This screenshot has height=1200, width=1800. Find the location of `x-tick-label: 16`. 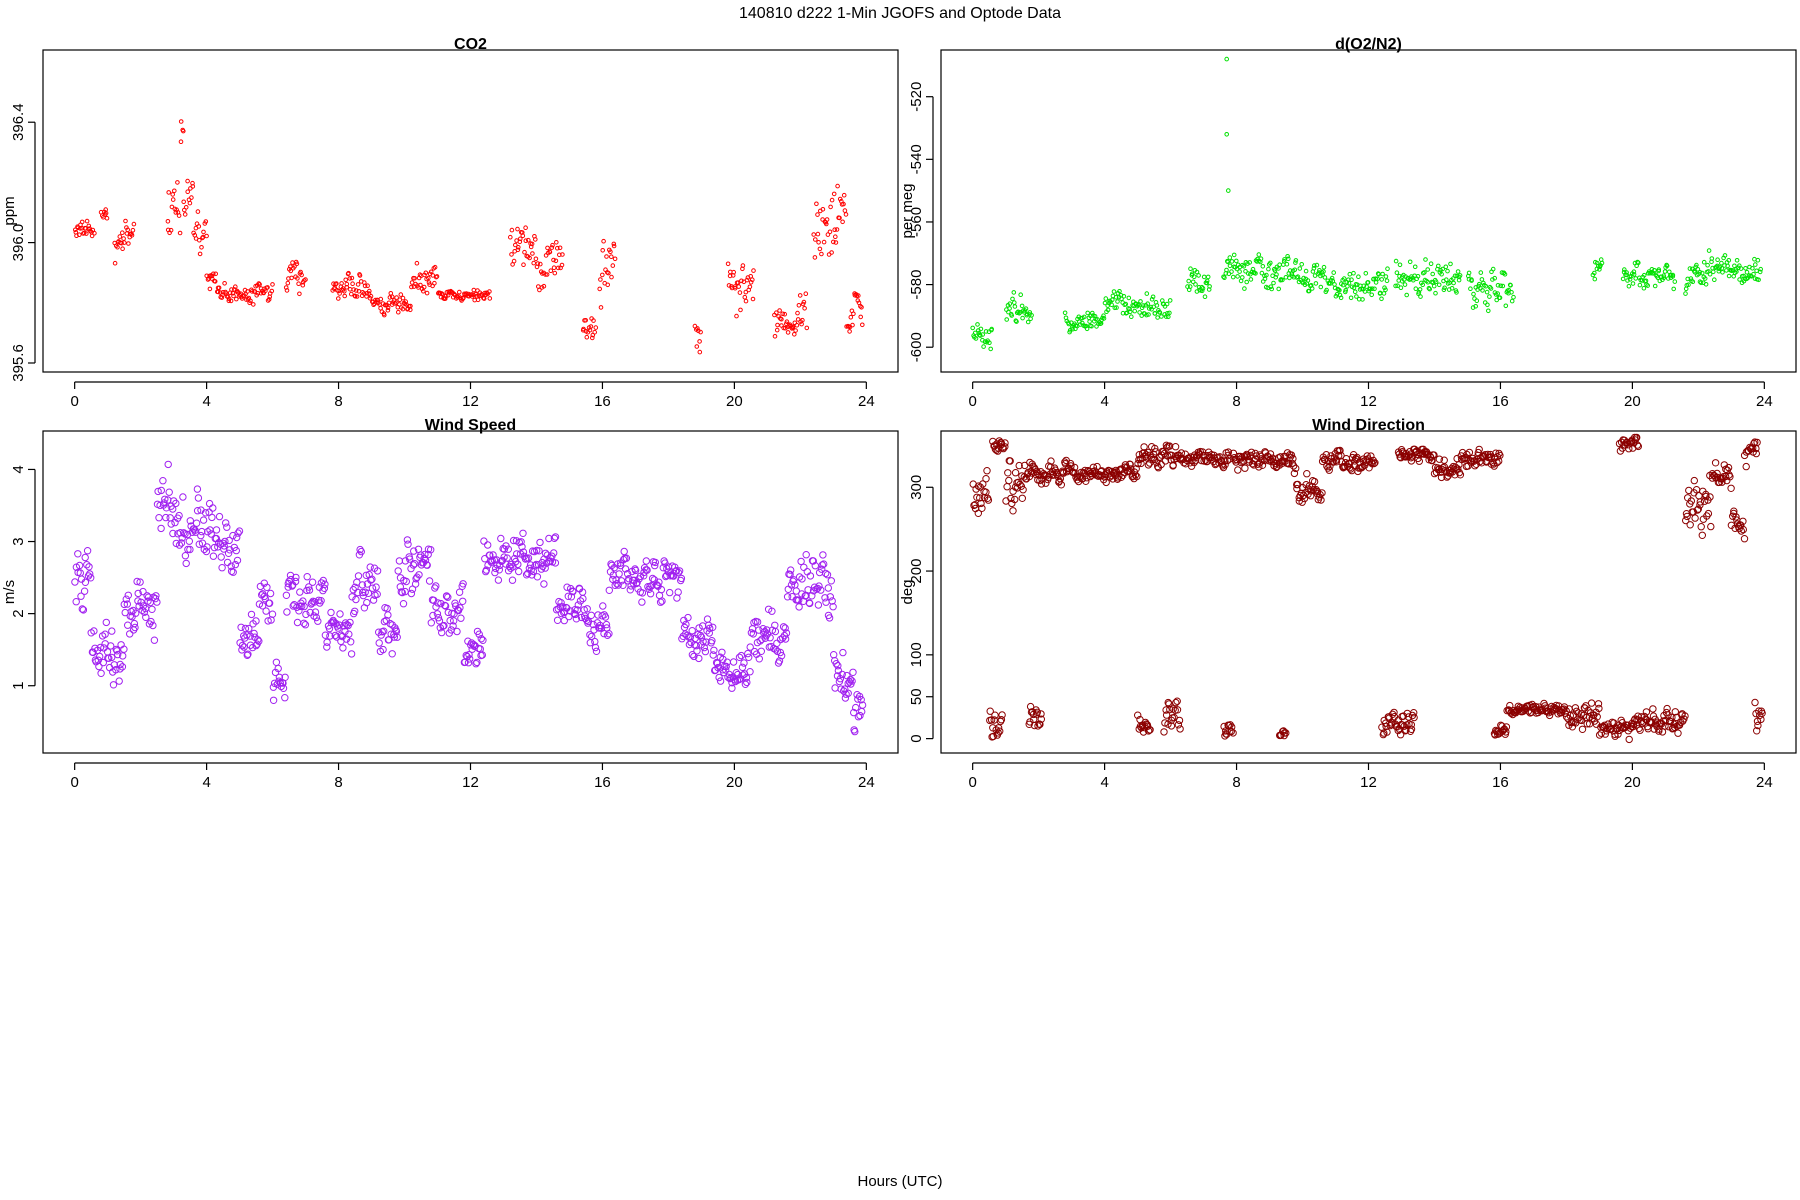

x-tick-label: 16 is located at coordinates (602, 782).